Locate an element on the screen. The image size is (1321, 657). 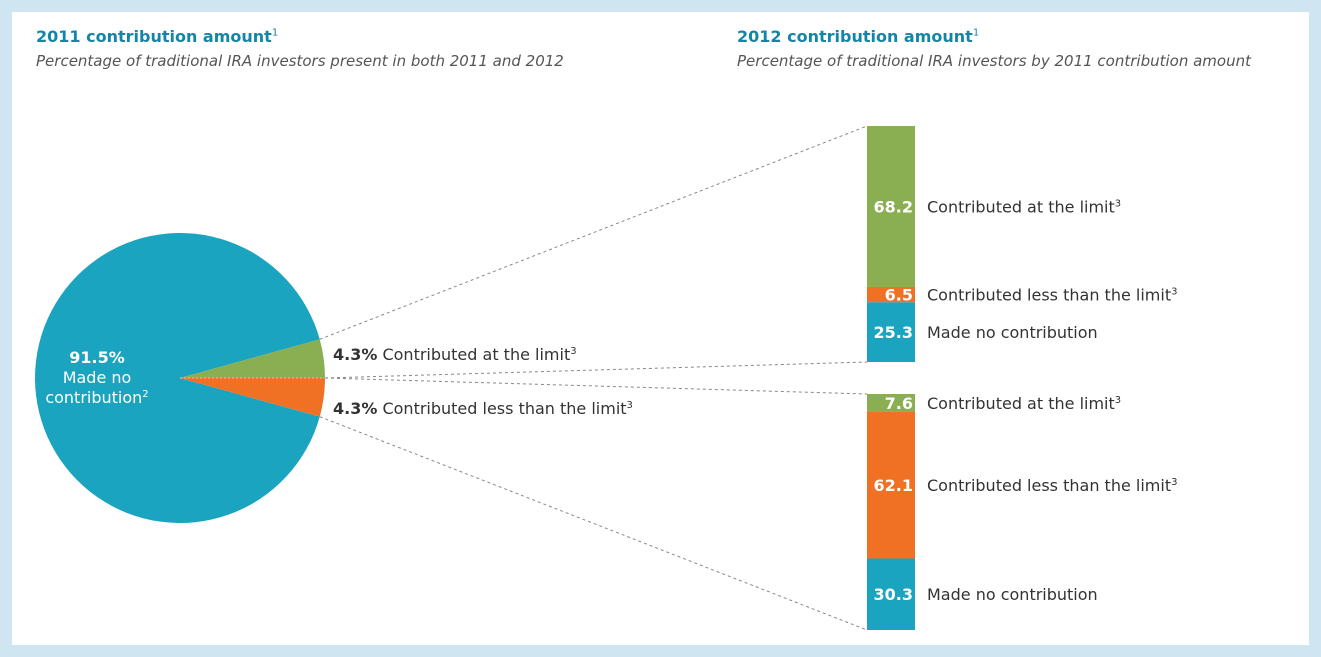
bar-2-value-1: 7.6 is located at coordinates (899, 403).